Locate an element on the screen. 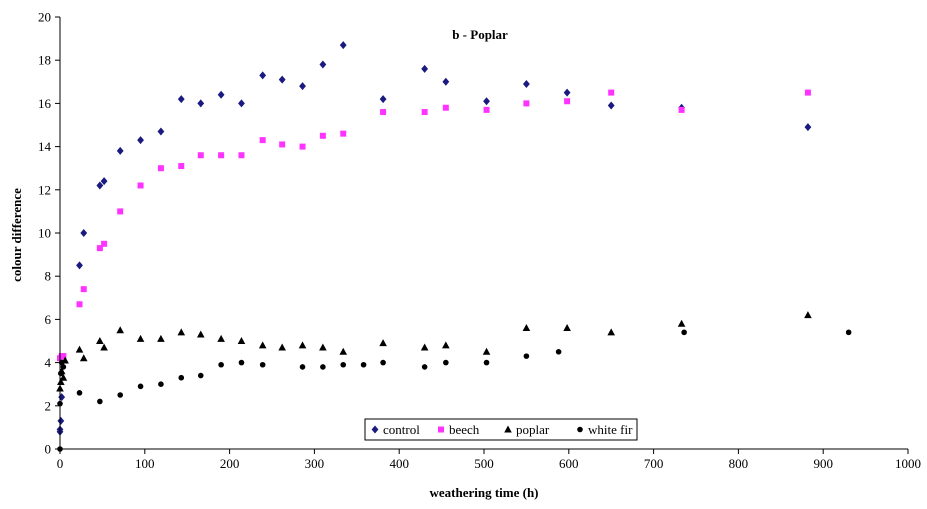 The width and height of the screenshot is (927, 509). x-tick-label: 300 is located at coordinates (315, 463).